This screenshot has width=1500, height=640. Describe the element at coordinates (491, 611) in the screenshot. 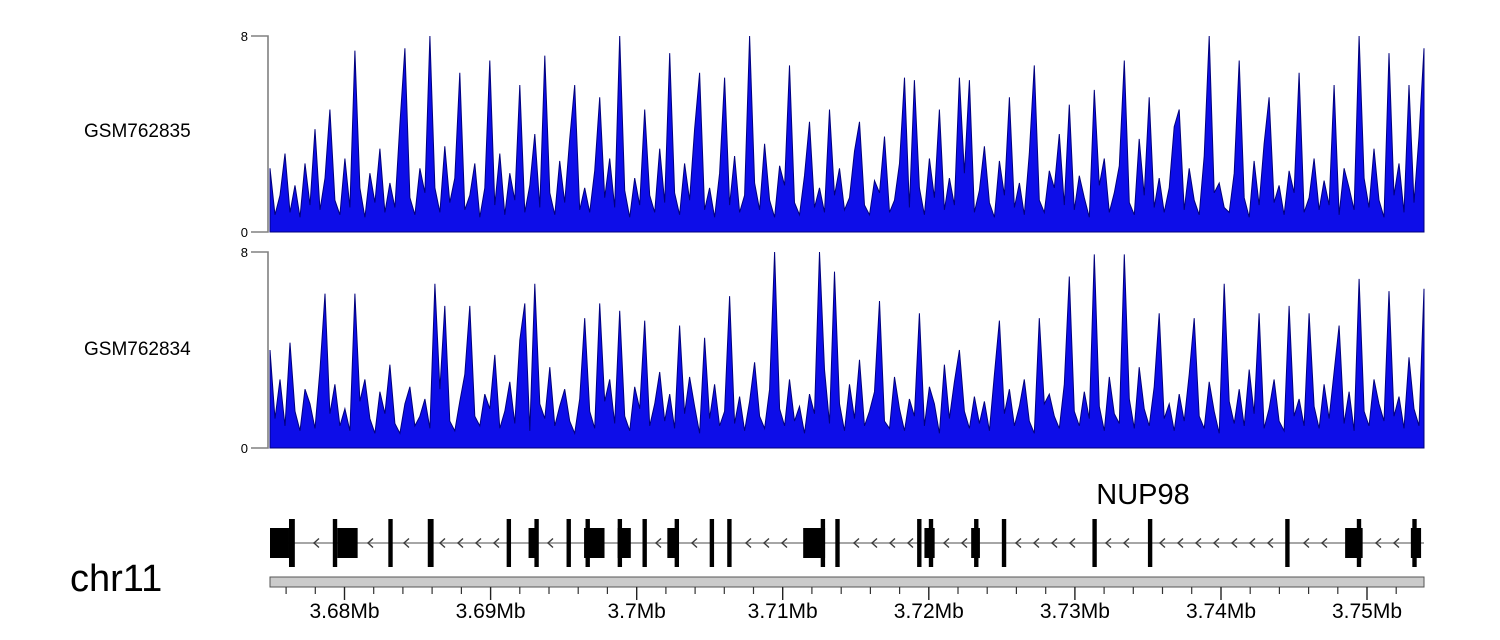

I see `ruler-tick-label: 3.69Mb` at that location.